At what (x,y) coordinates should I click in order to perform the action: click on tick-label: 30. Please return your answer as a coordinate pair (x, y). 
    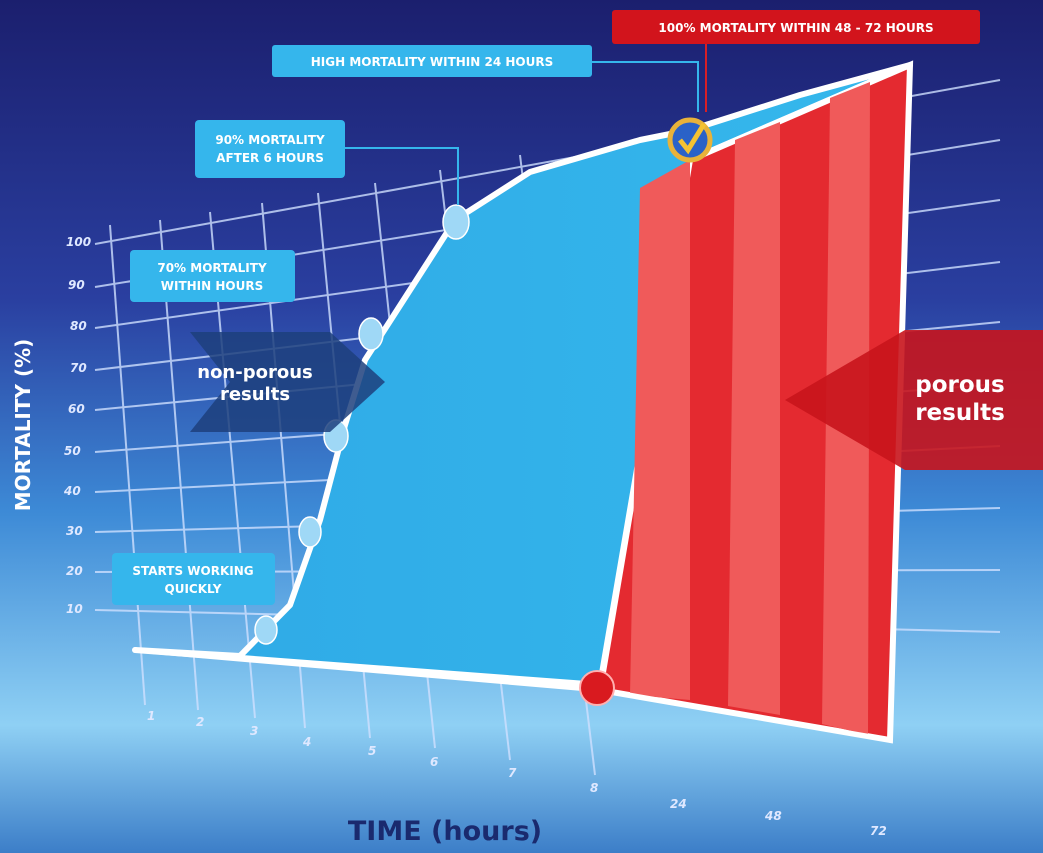
    Looking at the image, I should click on (74, 531).